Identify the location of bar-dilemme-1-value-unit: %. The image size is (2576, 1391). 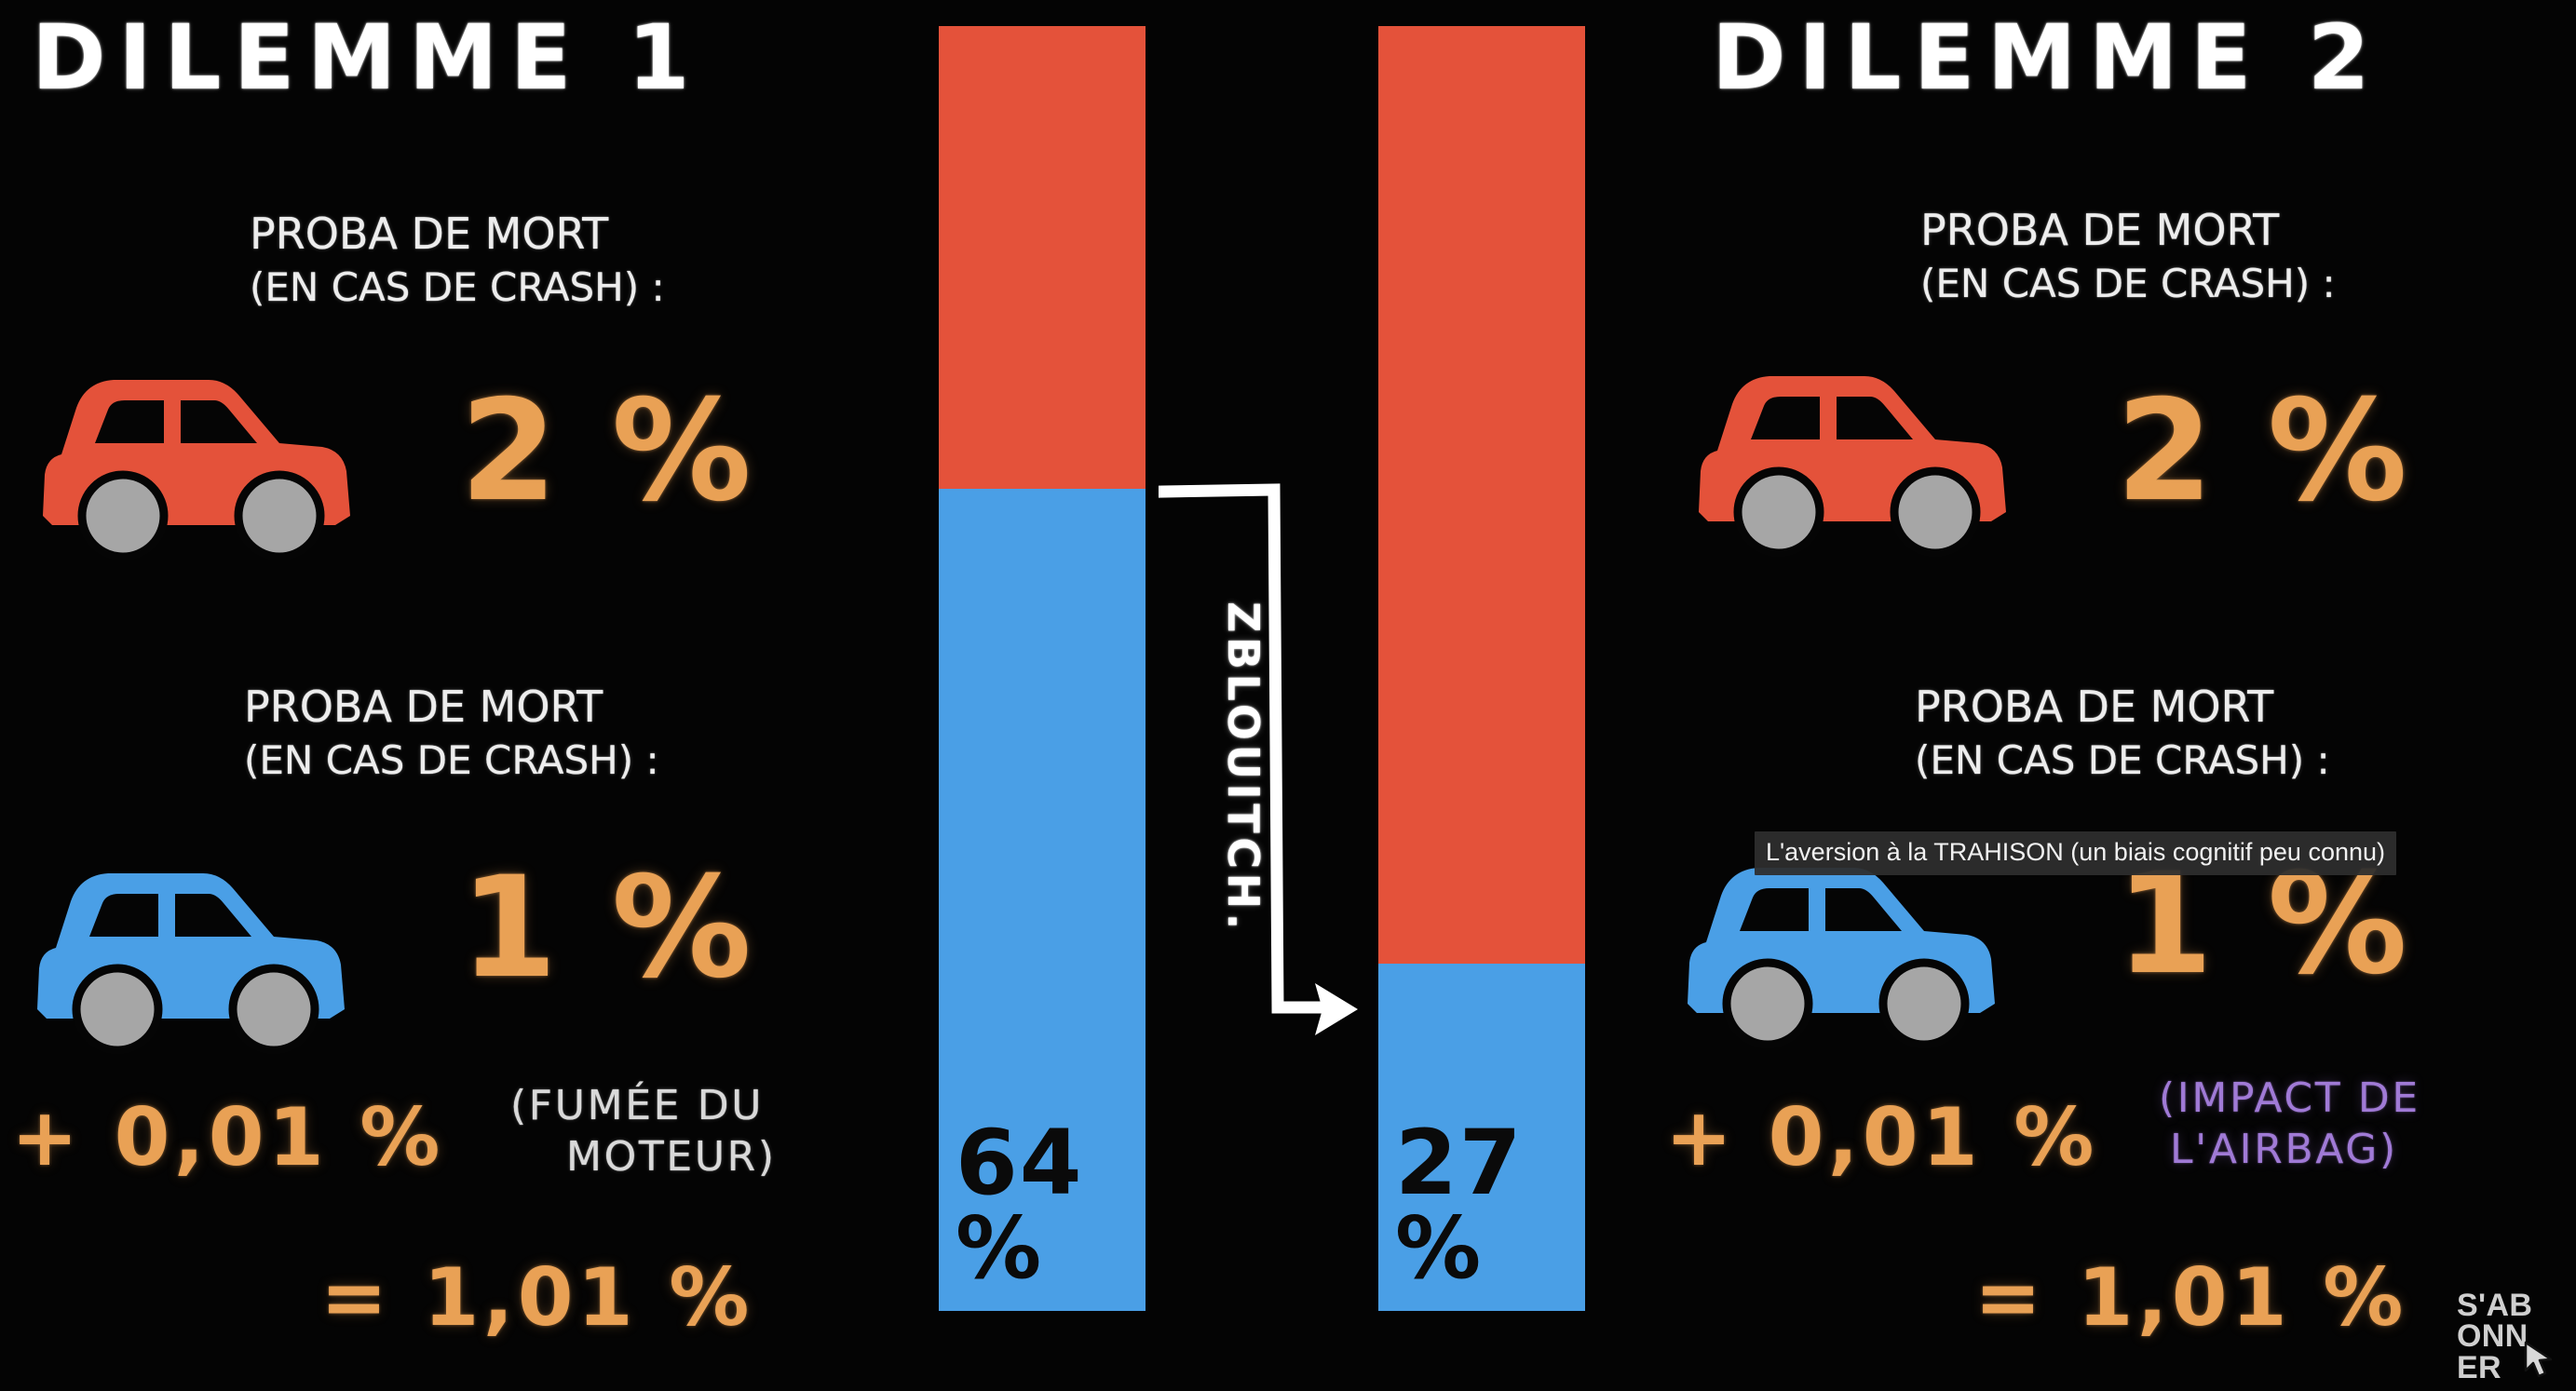
(1000, 1247).